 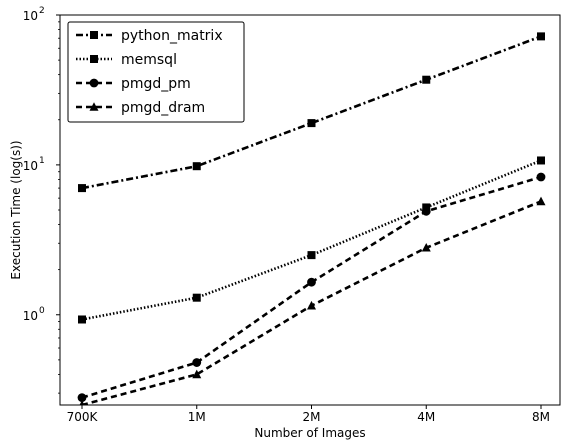 I want to click on y-tick-exponent: 1, so click(x=42, y=161).